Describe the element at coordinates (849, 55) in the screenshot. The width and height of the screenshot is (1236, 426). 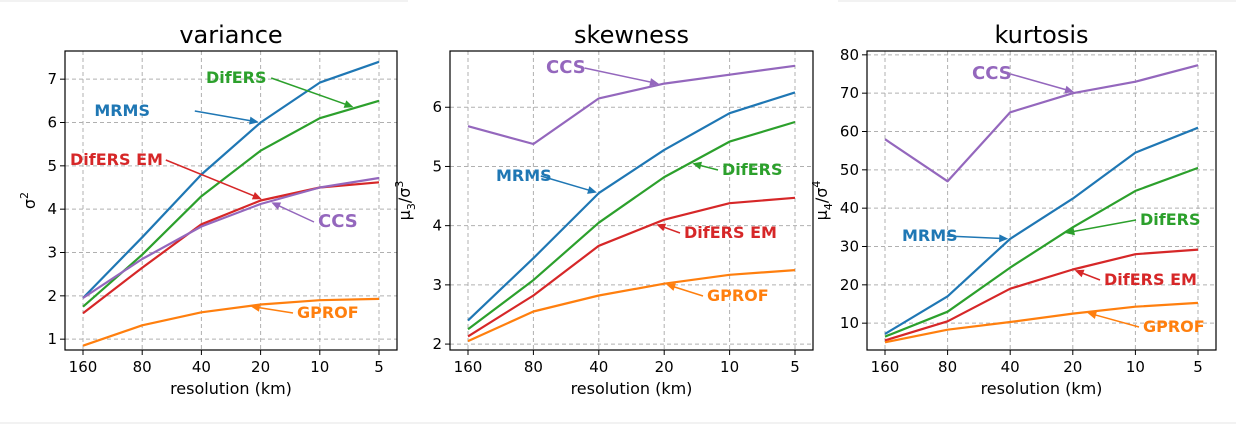
I see `y-tick-label: 80` at that location.